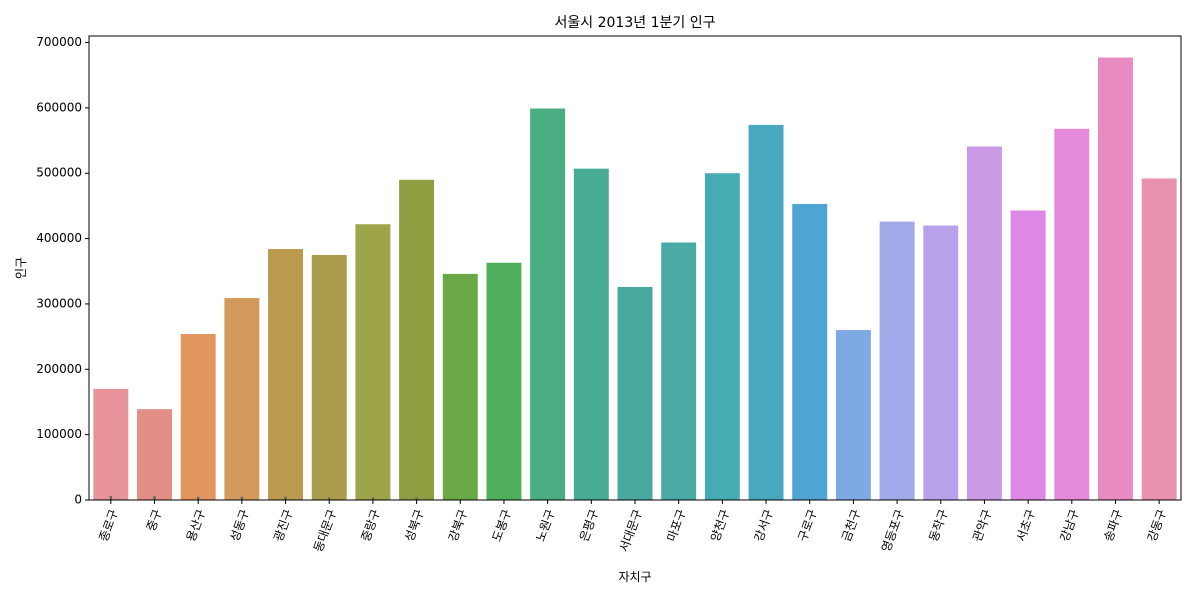 The image size is (1200, 600). What do you see at coordinates (108, 525) in the screenshot?
I see `x-tick-label: 종로구` at bounding box center [108, 525].